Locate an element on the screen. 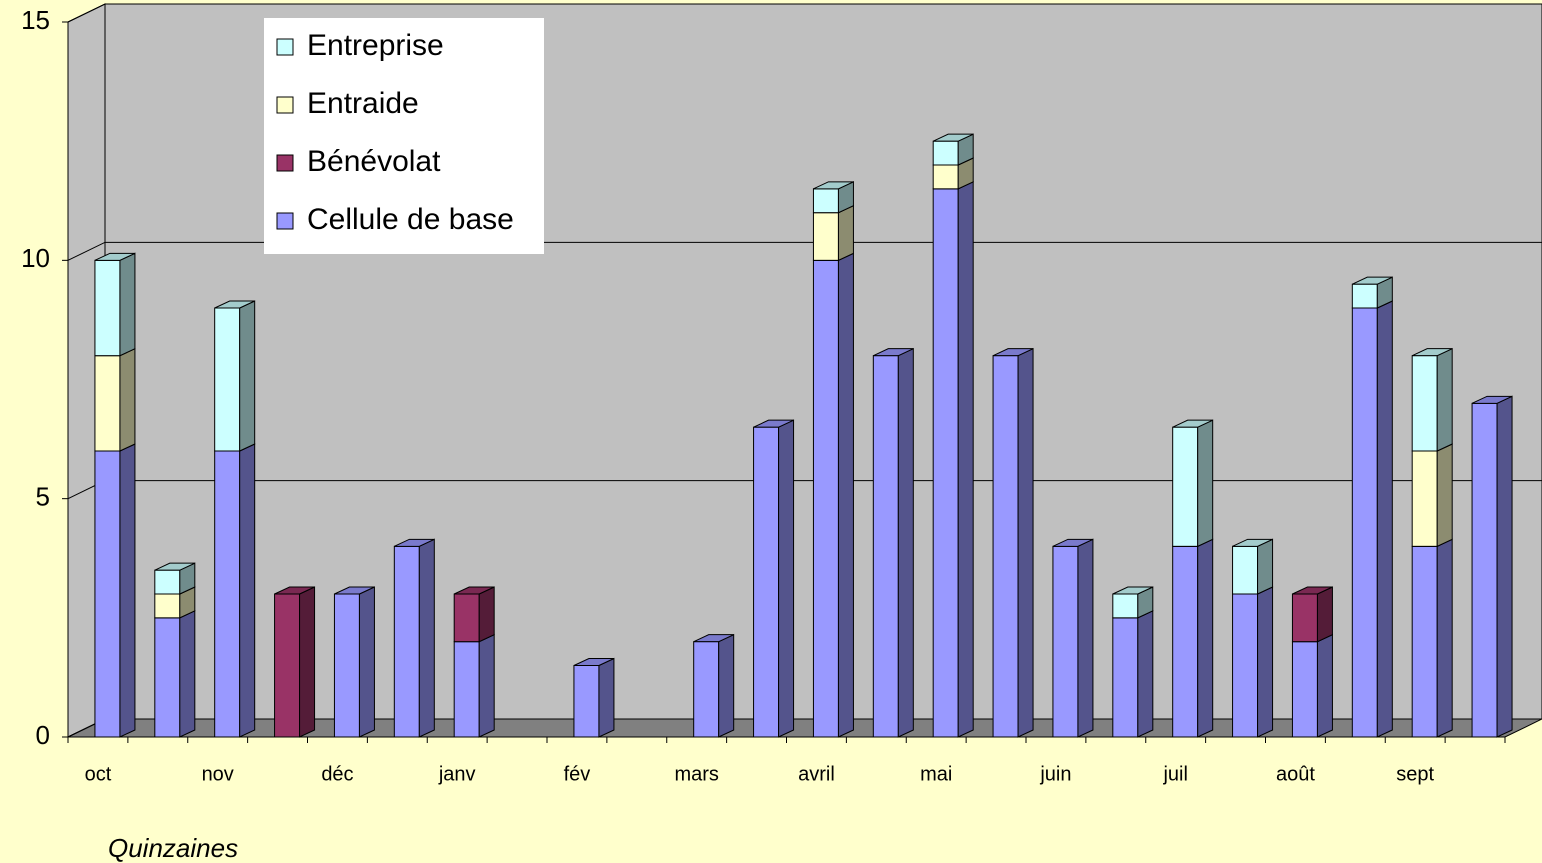 This screenshot has width=1542, height=863. legend-label: Entraide is located at coordinates (363, 103).